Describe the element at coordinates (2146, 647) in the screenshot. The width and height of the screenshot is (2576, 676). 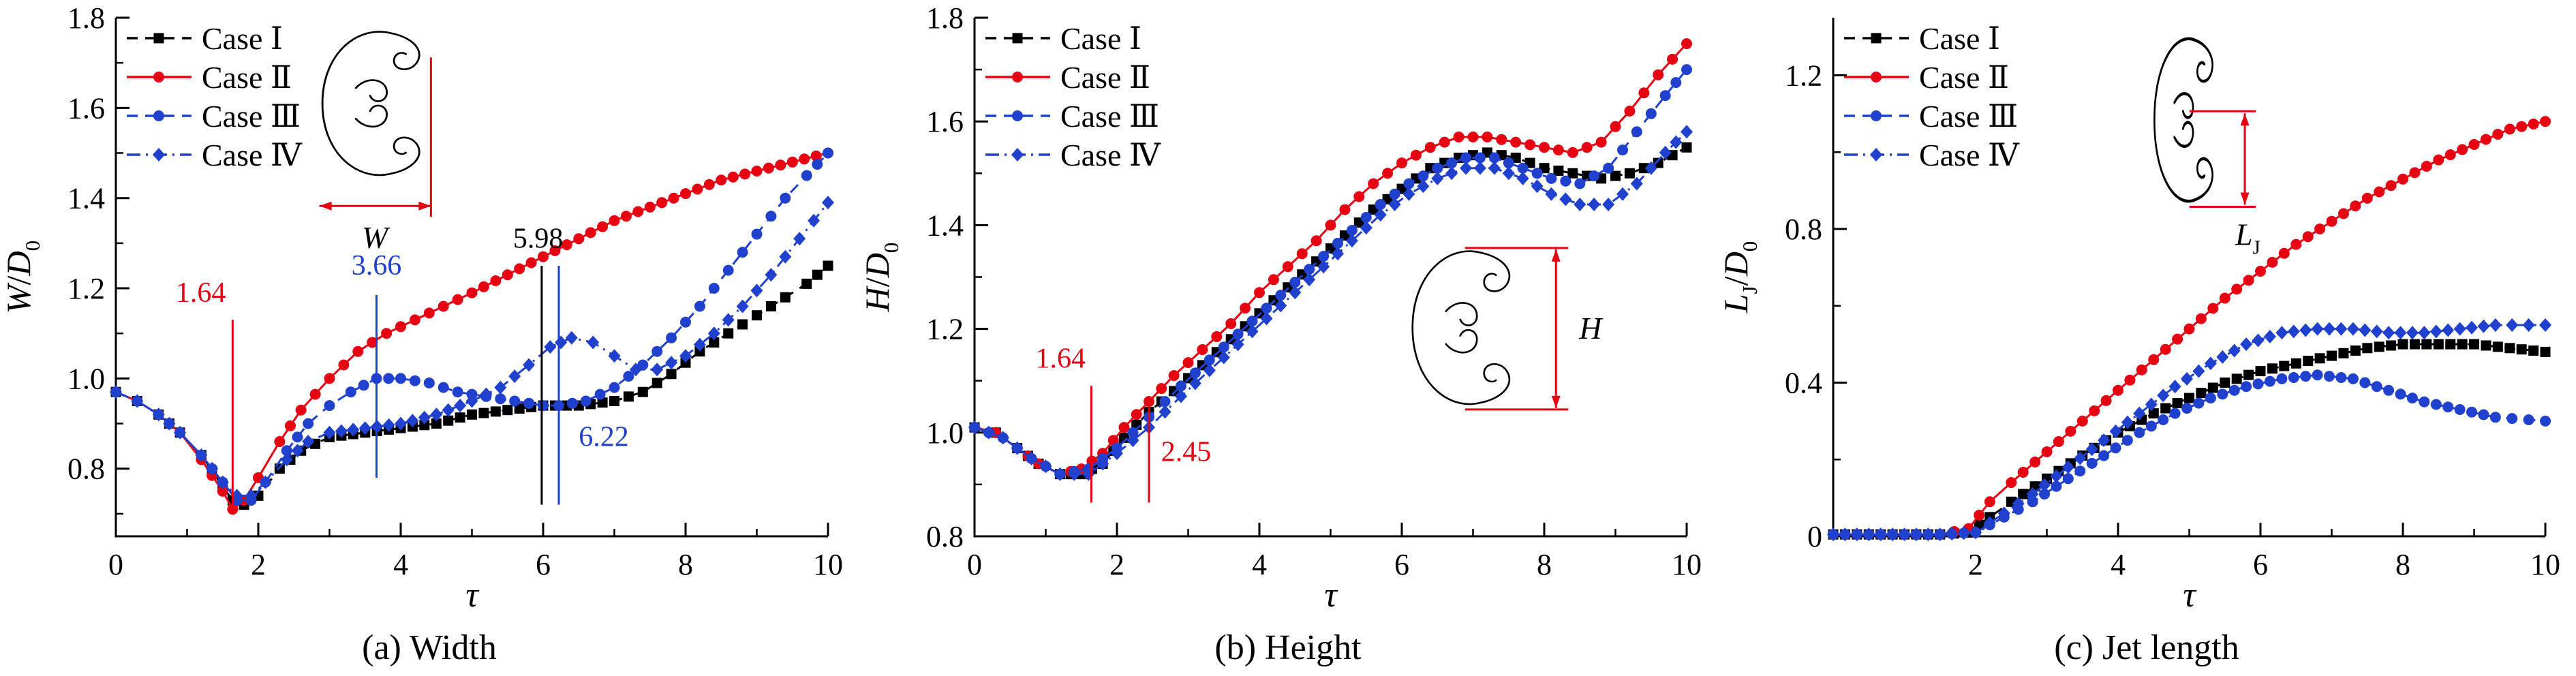
I see `caption-jet-length: (c) Jet length` at that location.